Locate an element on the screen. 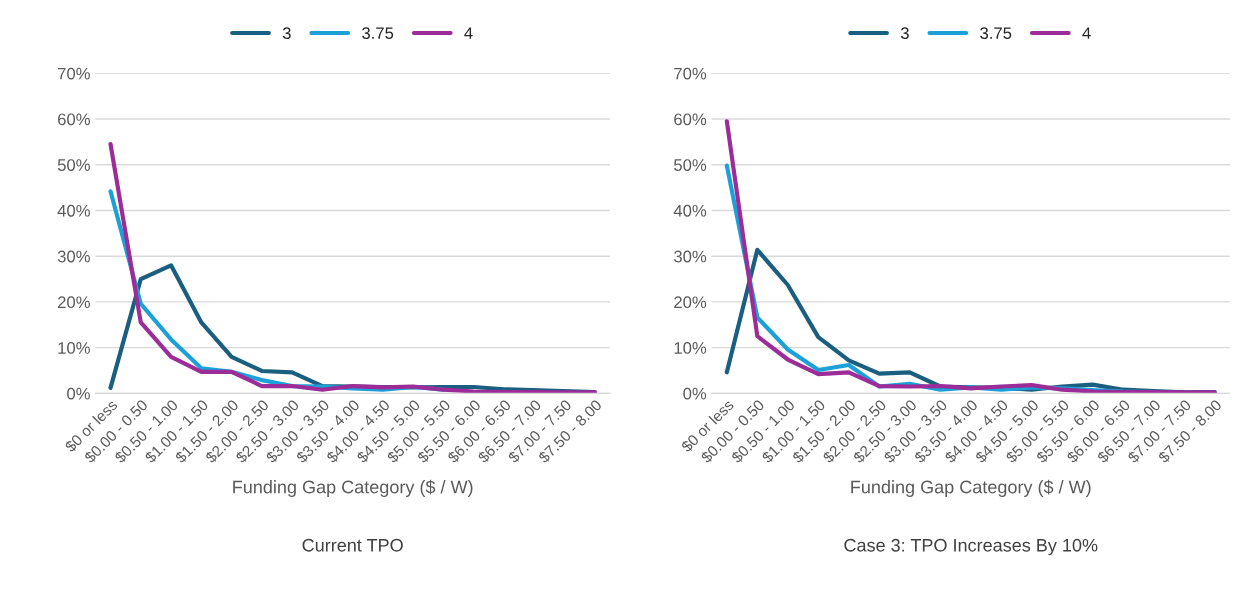 Image resolution: width=1255 pixels, height=596 pixels. text: Case 3: TPO Increases By 10% is located at coordinates (971, 547).